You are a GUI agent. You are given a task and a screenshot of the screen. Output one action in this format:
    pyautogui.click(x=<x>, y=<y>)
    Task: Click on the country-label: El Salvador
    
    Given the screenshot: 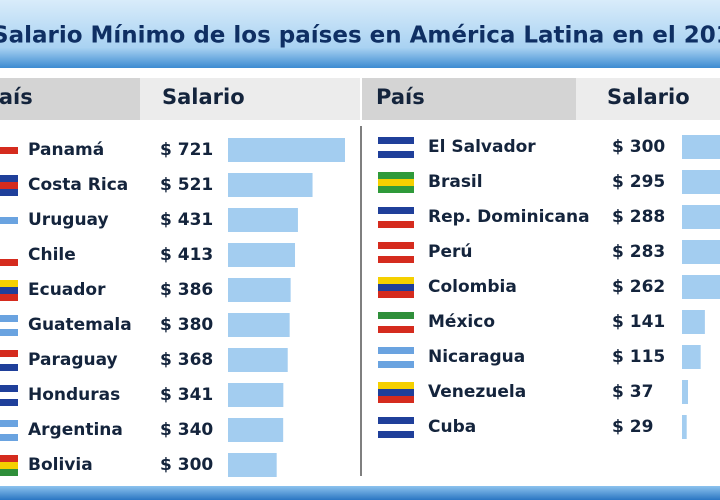 What is the action you would take?
    pyautogui.click(x=482, y=147)
    